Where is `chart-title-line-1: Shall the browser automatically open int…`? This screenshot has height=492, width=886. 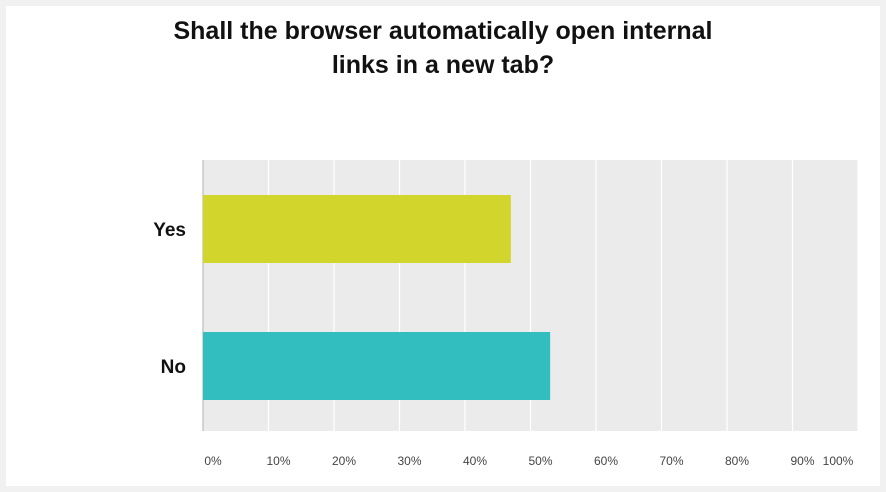 chart-title-line-1: Shall the browser automatically open int… is located at coordinates (443, 31).